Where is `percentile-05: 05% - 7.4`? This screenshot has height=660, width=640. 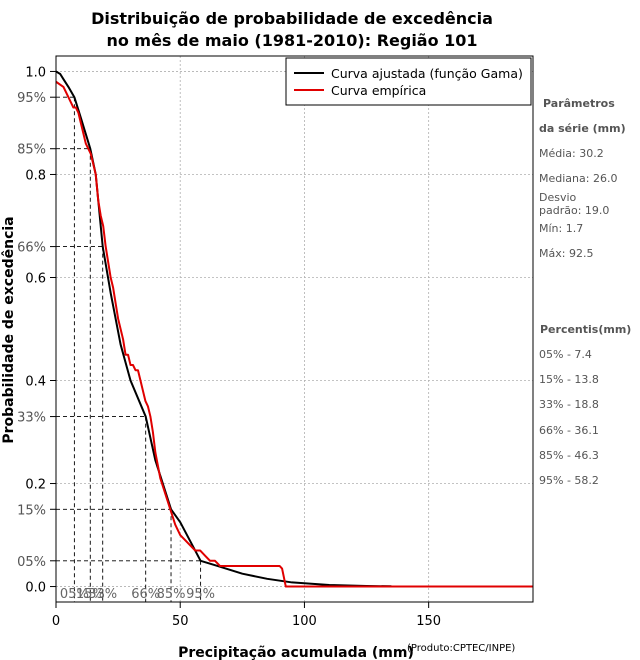
percentile-05: 05% - 7.4 is located at coordinates (565, 354).